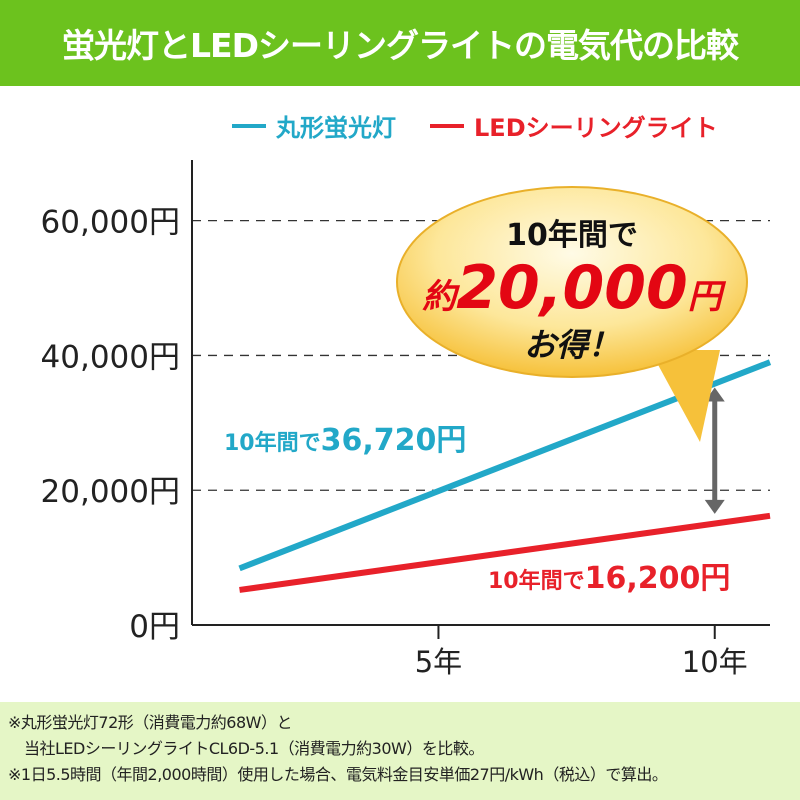 The height and width of the screenshot is (800, 800). I want to click on legend-label: LEDシーリングライト, so click(596, 128).